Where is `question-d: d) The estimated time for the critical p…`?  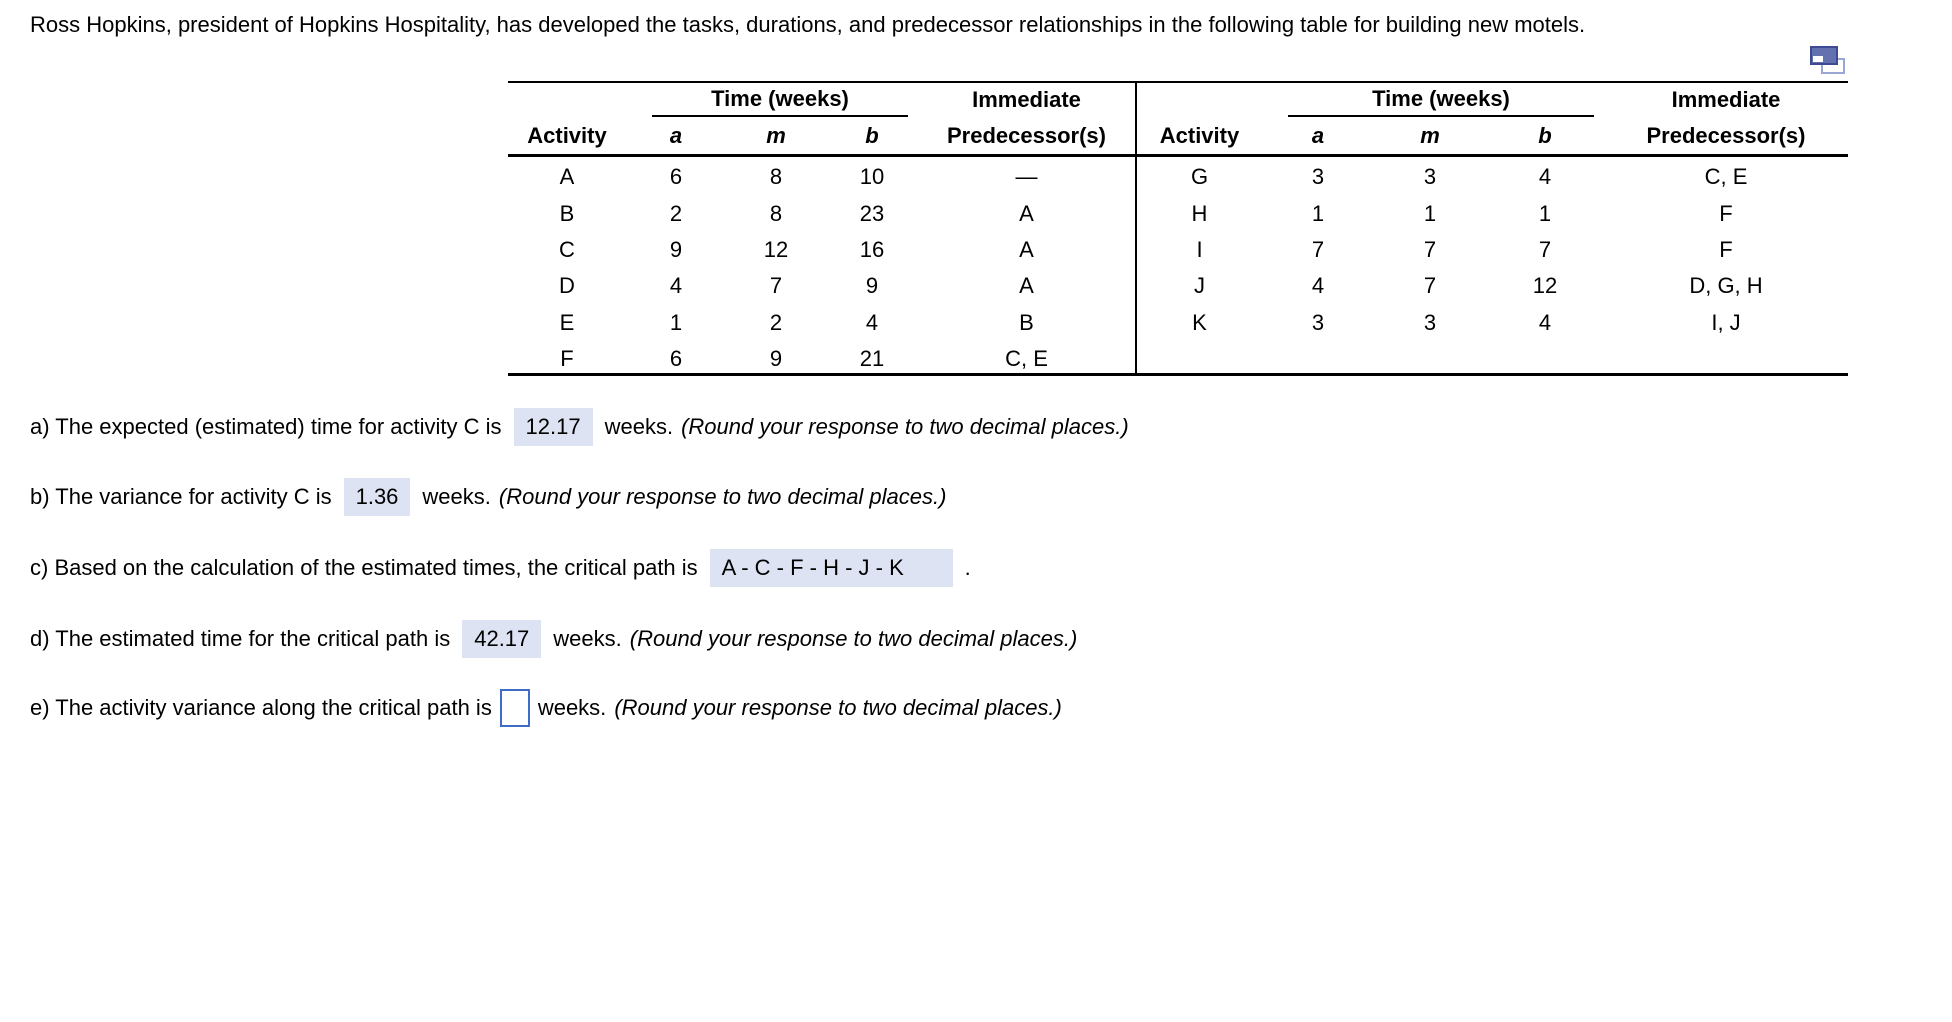
question-d: d) The estimated time for the critical p… is located at coordinates (553, 639).